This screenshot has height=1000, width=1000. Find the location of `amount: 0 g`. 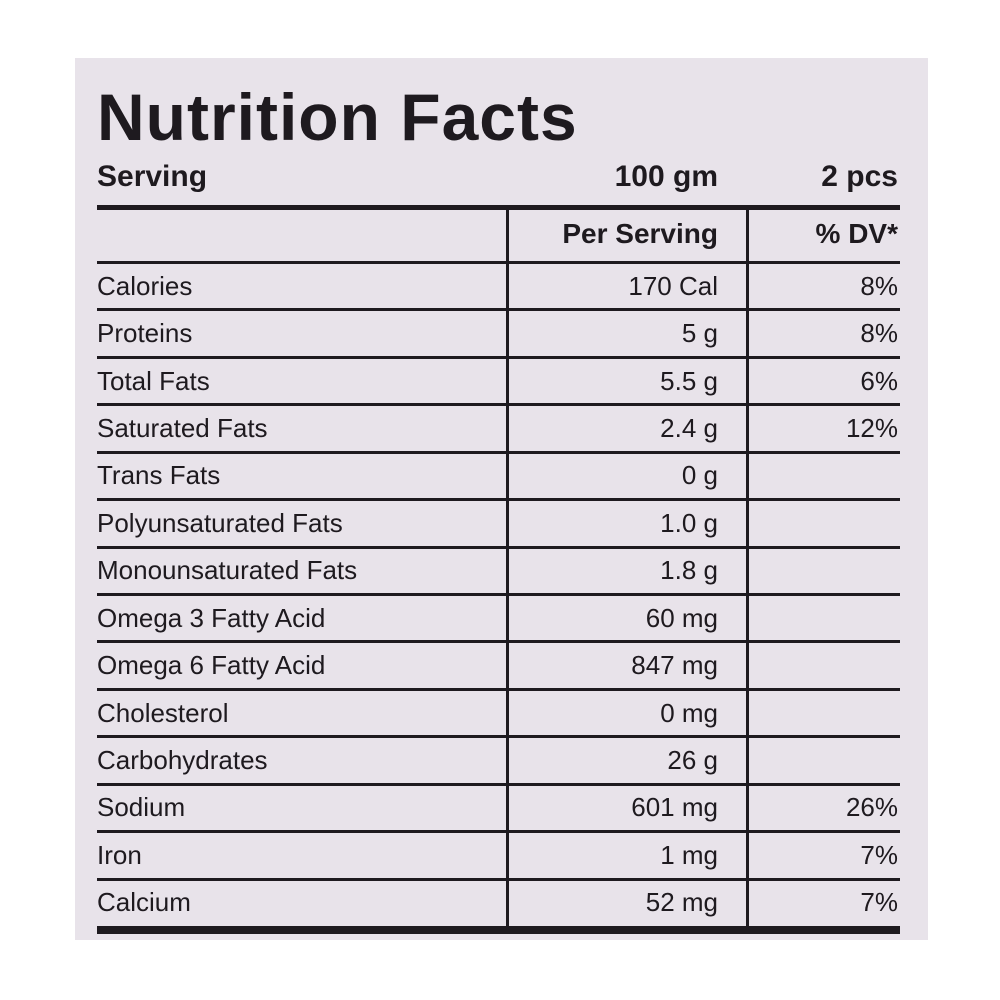

amount: 0 g is located at coordinates (699, 475).